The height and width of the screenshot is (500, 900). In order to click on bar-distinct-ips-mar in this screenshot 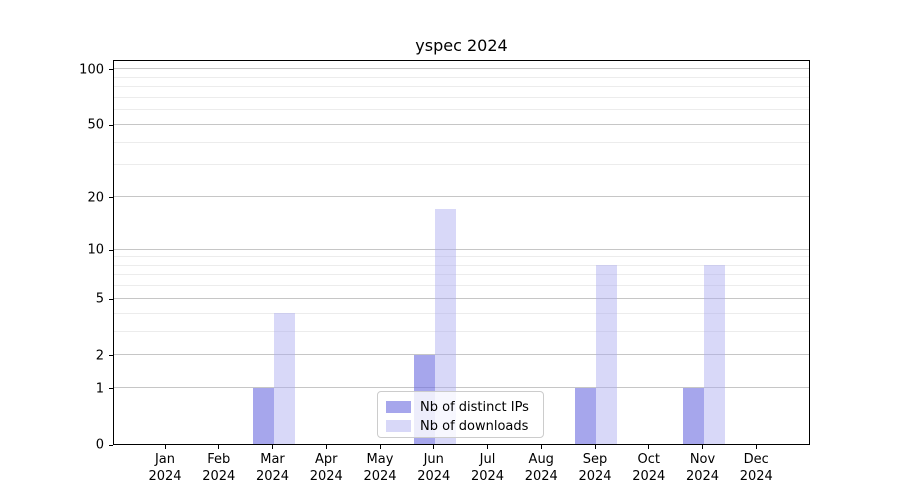, I will do `click(263, 415)`.